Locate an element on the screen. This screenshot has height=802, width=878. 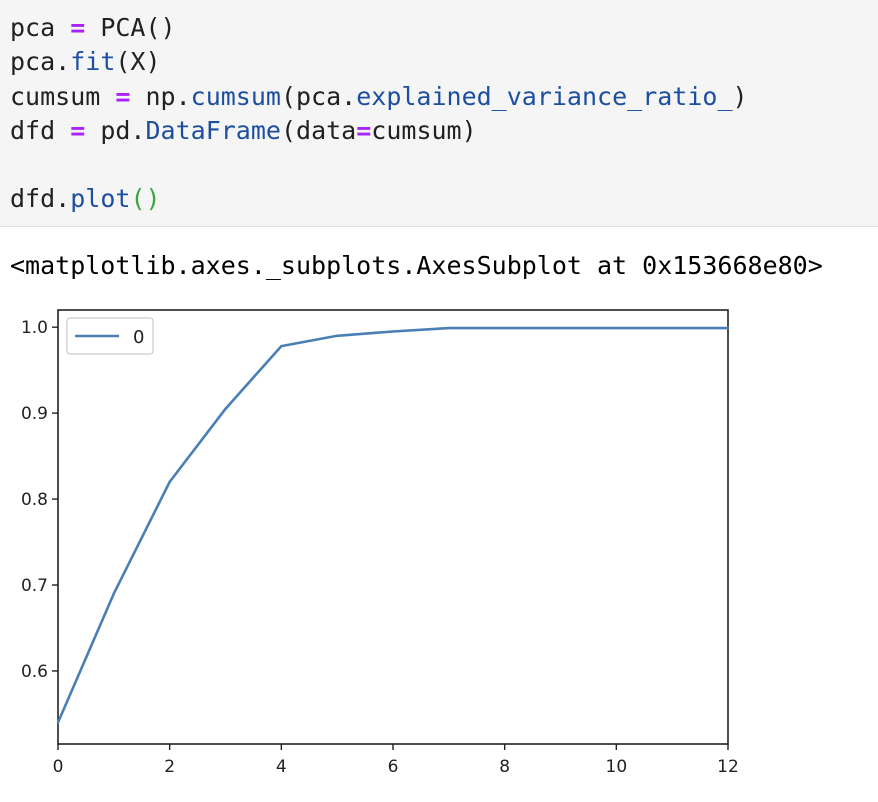
code-token: cumsum) is located at coordinates (424, 130).